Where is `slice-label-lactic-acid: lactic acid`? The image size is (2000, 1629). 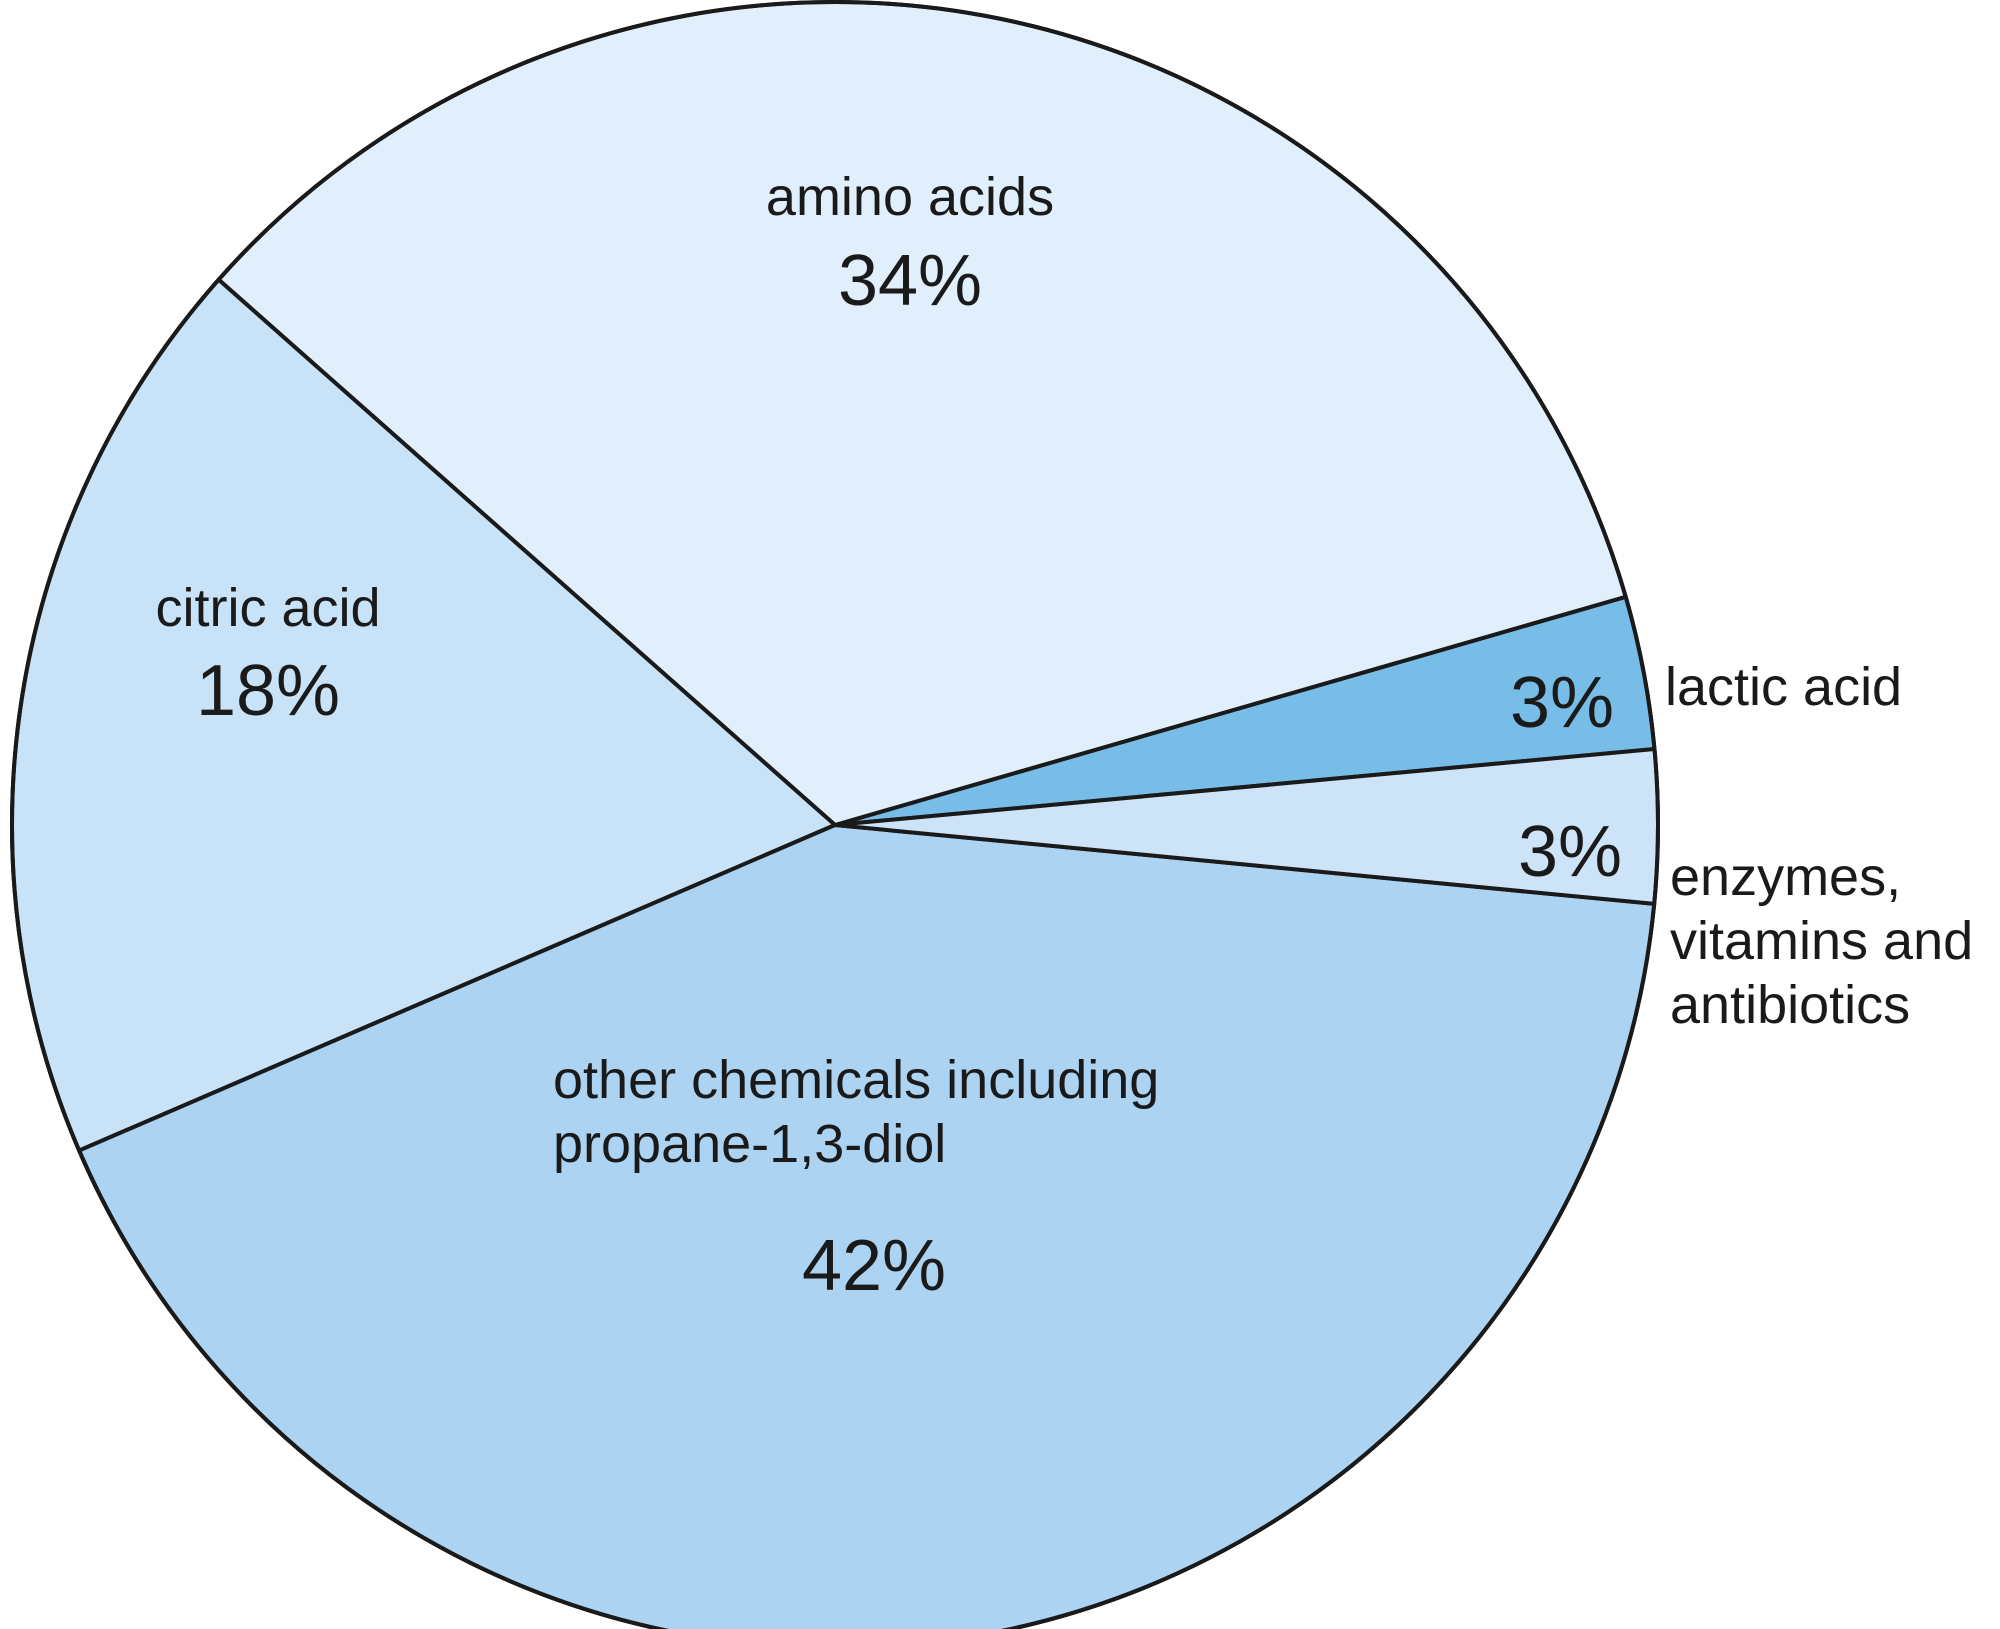 slice-label-lactic-acid: lactic acid is located at coordinates (1783, 687).